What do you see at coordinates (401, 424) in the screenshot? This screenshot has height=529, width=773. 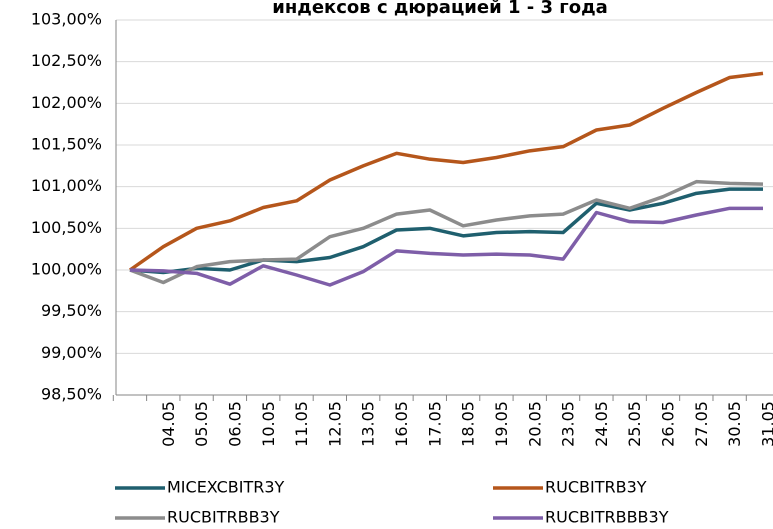 I see `x-tick-label: 16.05` at bounding box center [401, 424].